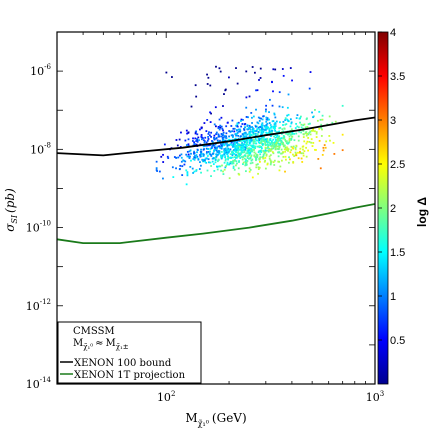 The width and height of the screenshot is (436, 436). I want to click on legend-condition: Mχ̃₁⁰ ≈ Mχ̃₁±, so click(101, 344).